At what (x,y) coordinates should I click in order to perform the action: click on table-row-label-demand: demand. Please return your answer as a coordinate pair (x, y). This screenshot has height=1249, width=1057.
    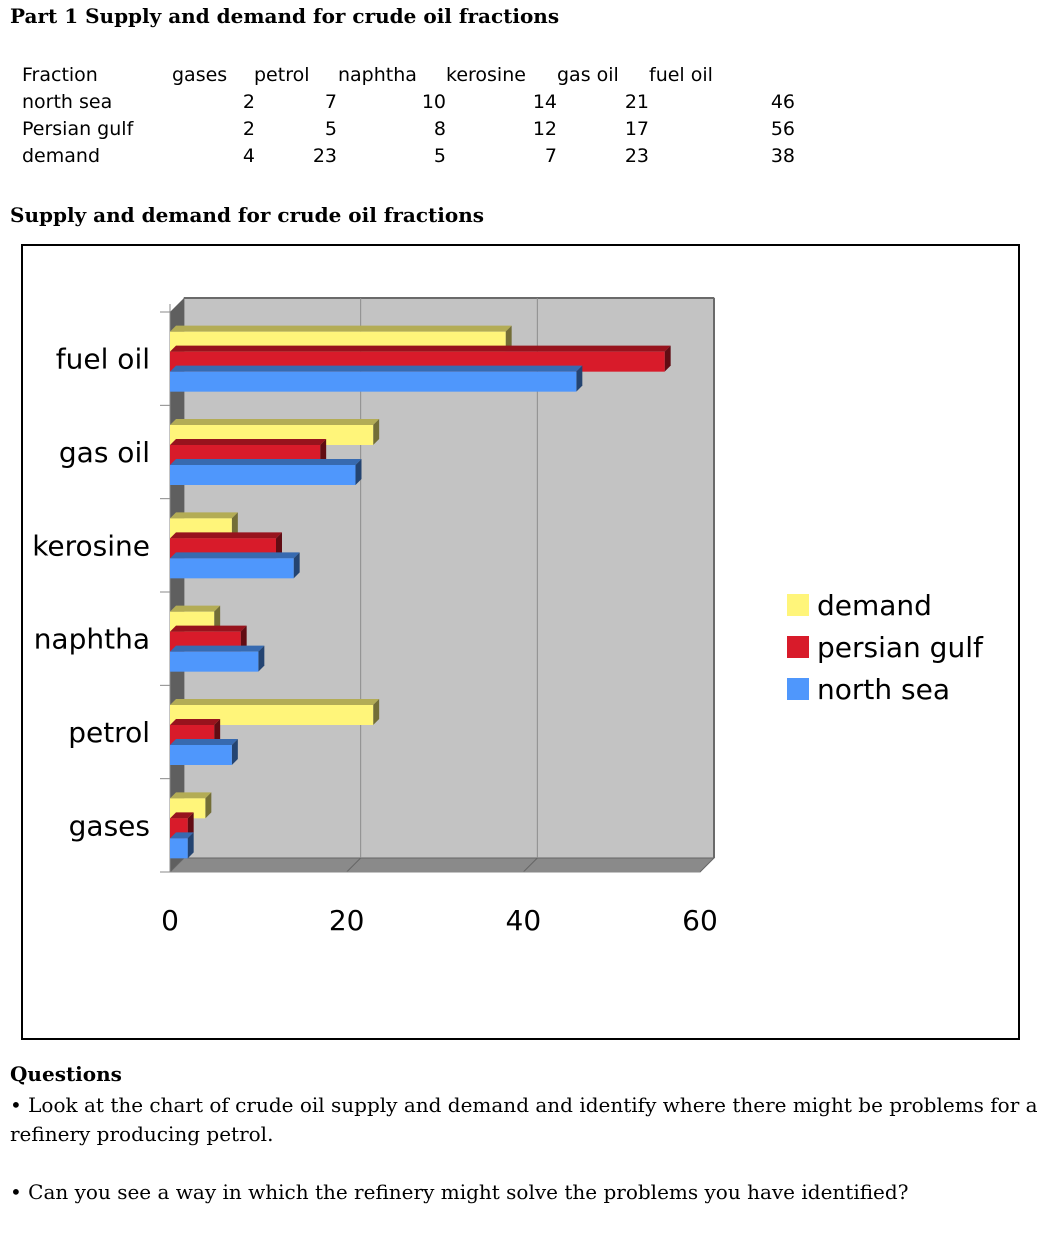
    Looking at the image, I should click on (61, 156).